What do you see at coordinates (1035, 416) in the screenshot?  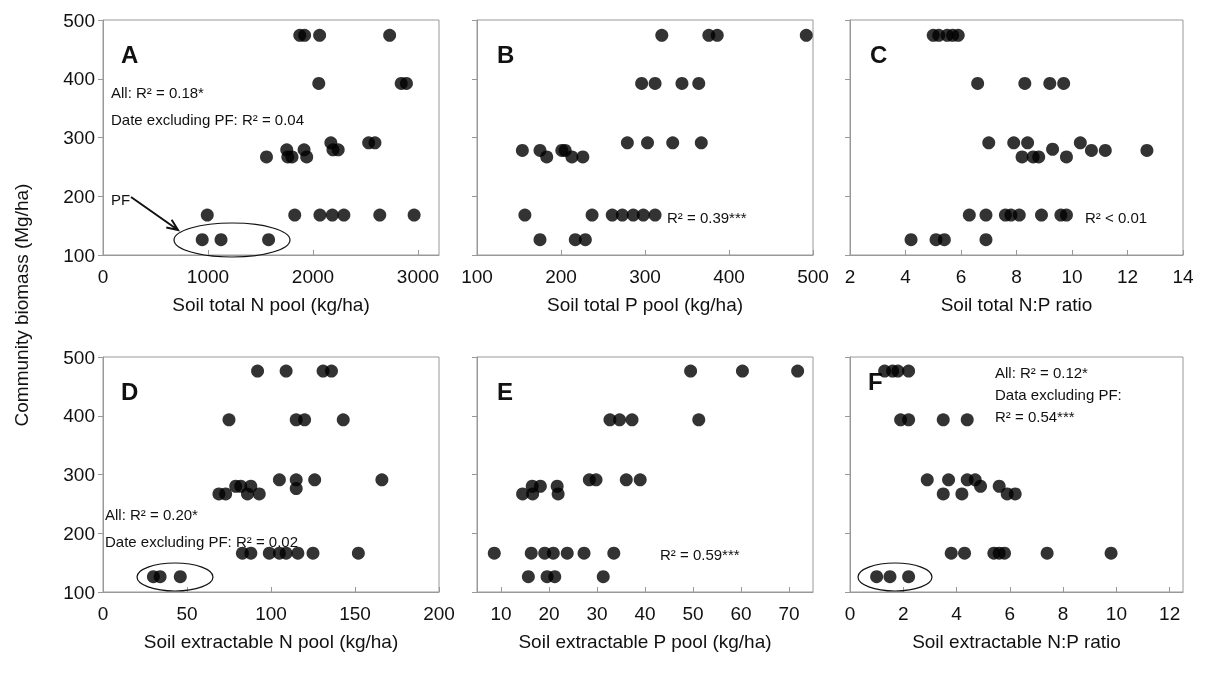 I see `annotation: R² = 0.54***` at bounding box center [1035, 416].